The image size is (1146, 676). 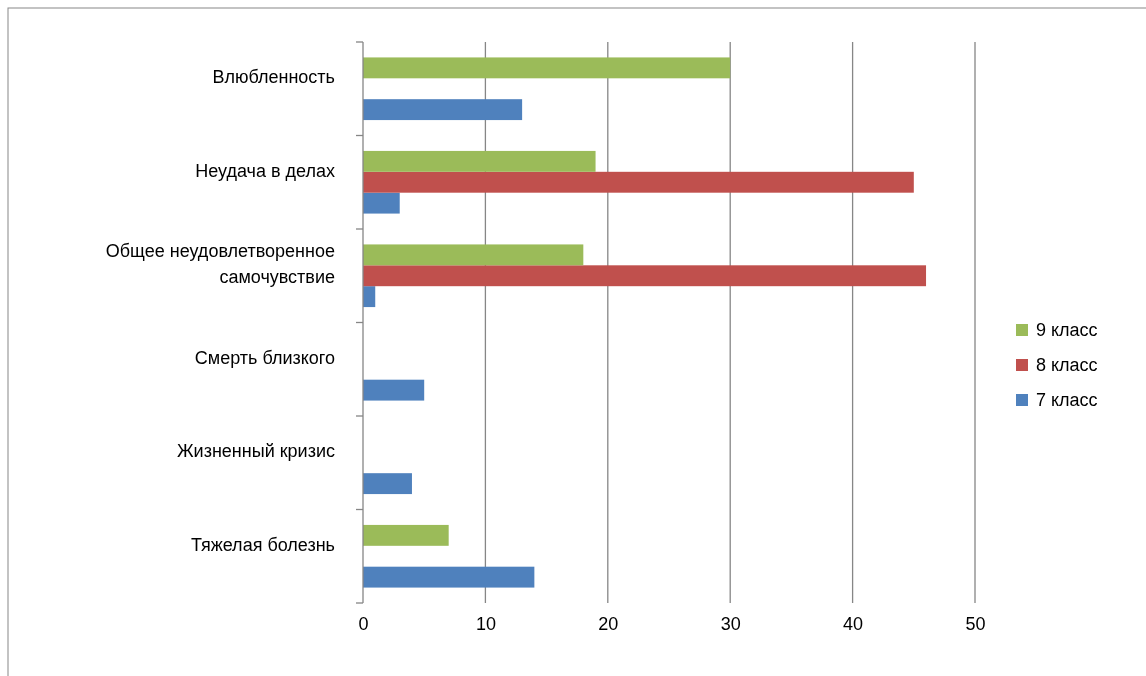 What do you see at coordinates (255, 451) in the screenshot?
I see `y-tick-label: Жизненный кризис` at bounding box center [255, 451].